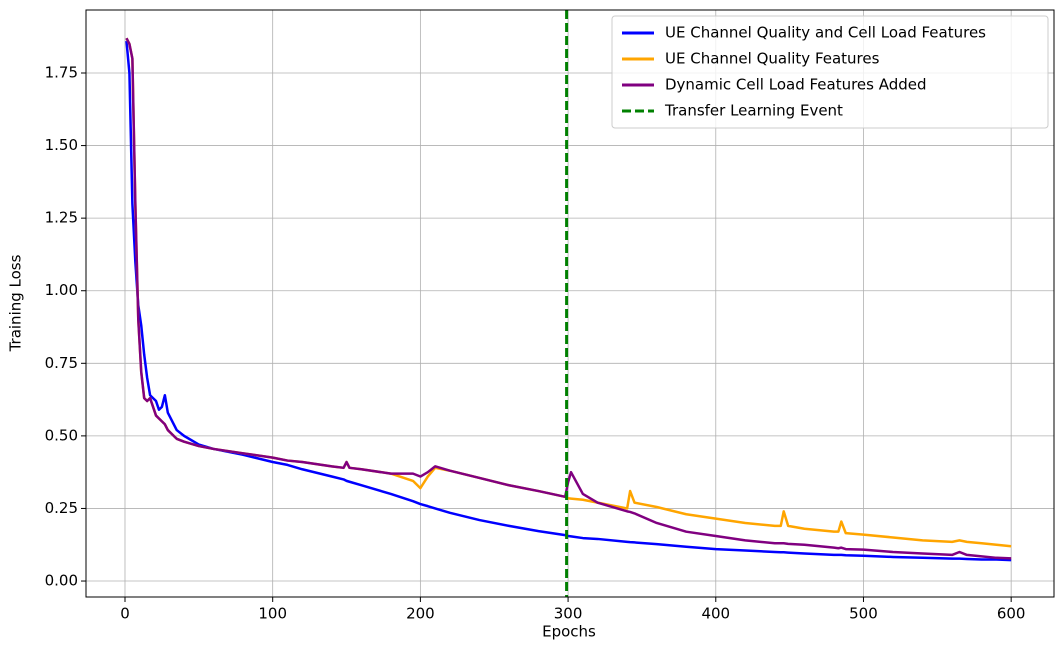  What do you see at coordinates (61, 508) in the screenshot?
I see `y-tick-label: 0.25` at bounding box center [61, 508].